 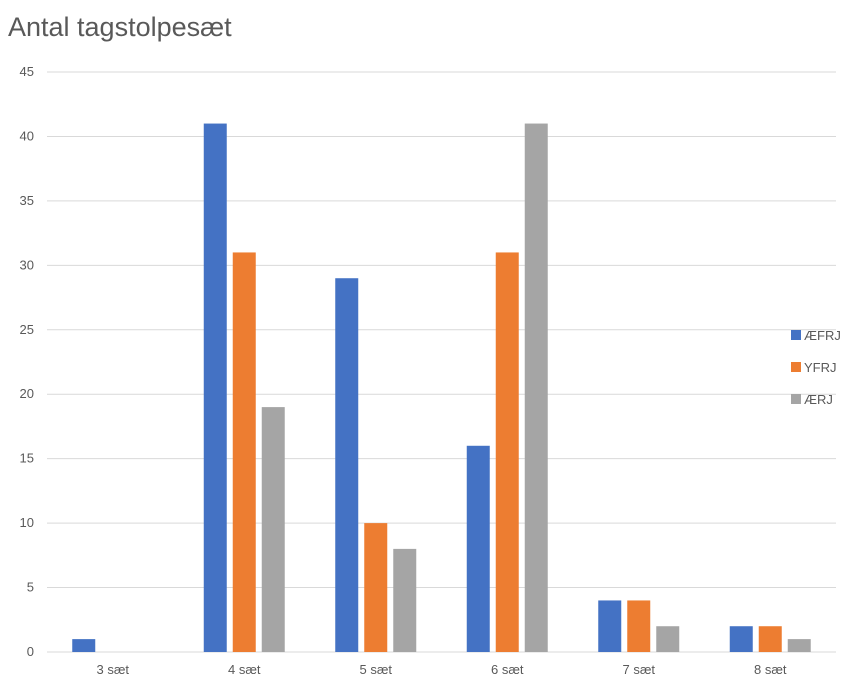 What do you see at coordinates (822, 335) in the screenshot?
I see `legend-label: ÆFRJ` at bounding box center [822, 335].